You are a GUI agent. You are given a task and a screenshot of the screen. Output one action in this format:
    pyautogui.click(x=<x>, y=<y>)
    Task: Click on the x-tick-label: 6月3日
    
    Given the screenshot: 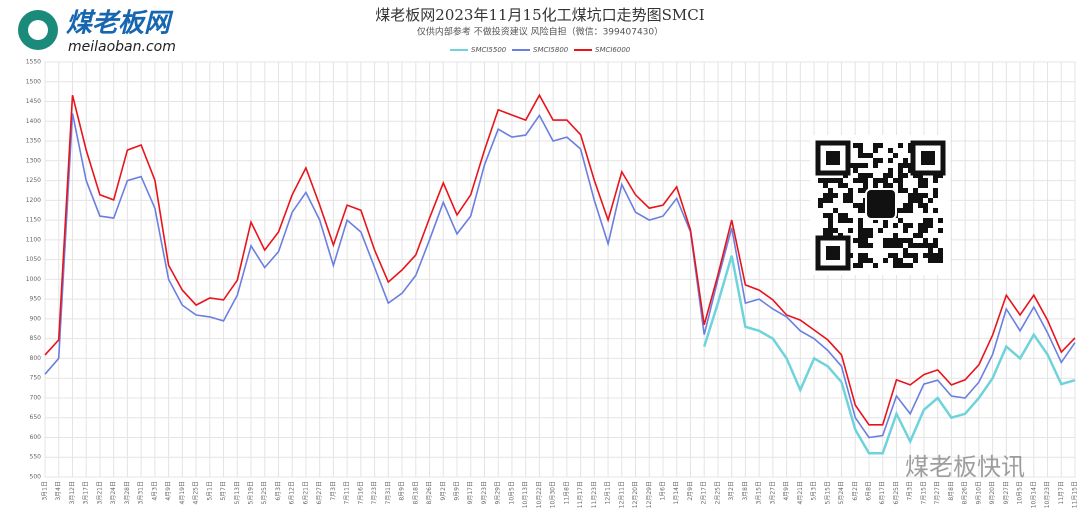 What is the action you would take?
    pyautogui.click(x=278, y=491)
    